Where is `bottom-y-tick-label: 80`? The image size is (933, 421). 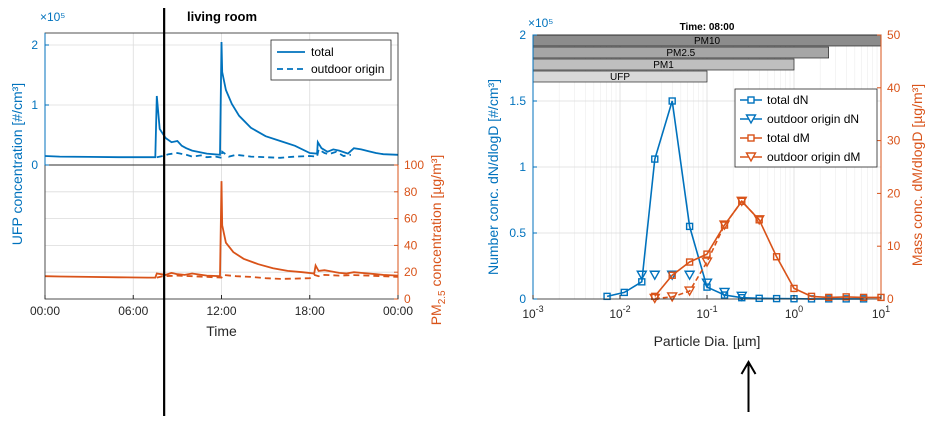 bottom-y-tick-label: 80 is located at coordinates (411, 192).